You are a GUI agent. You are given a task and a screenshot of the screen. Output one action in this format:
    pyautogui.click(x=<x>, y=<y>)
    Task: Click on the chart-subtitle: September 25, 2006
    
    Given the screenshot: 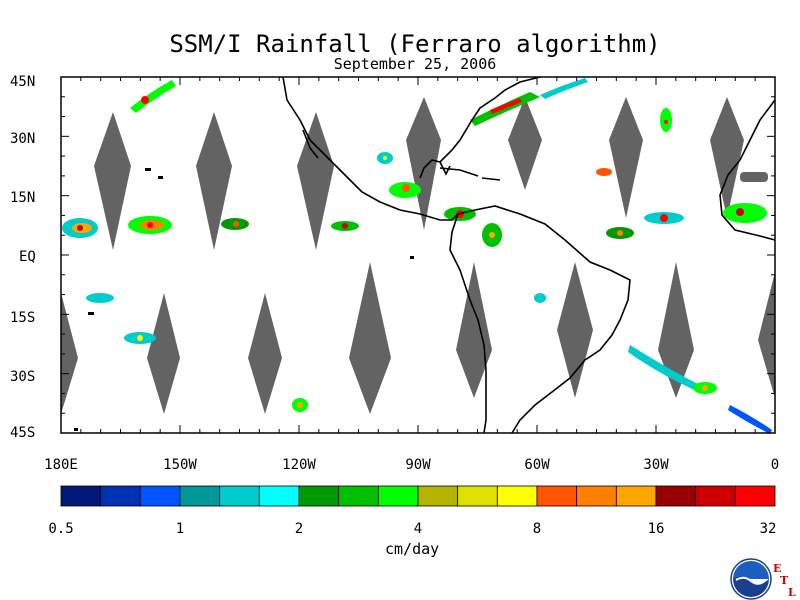 What is the action you would take?
    pyautogui.click(x=415, y=64)
    